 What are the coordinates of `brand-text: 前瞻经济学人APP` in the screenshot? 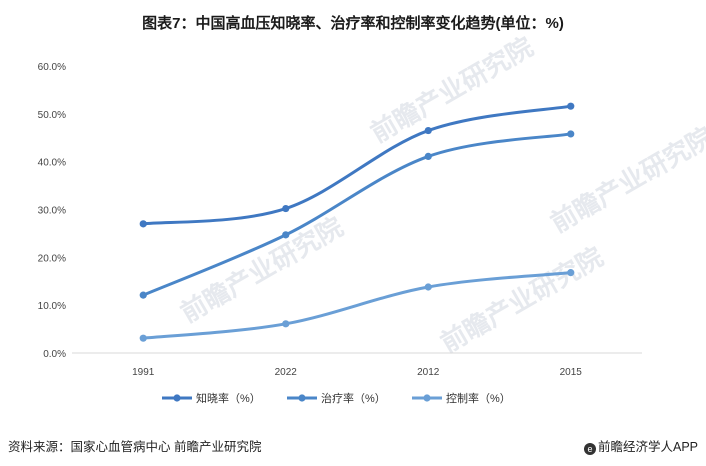 It's located at (647, 447).